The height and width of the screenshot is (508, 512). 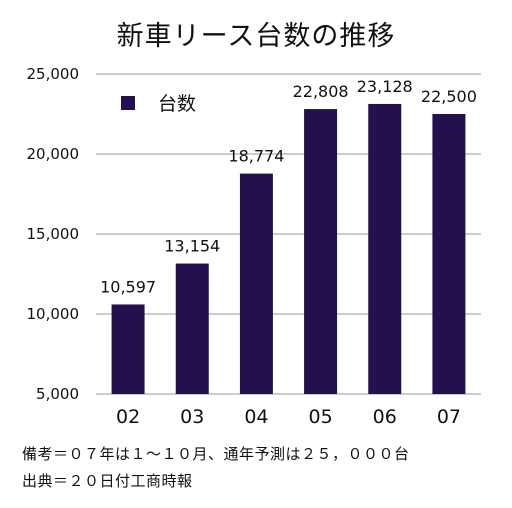 I want to click on legend-swatch, so click(x=128, y=103).